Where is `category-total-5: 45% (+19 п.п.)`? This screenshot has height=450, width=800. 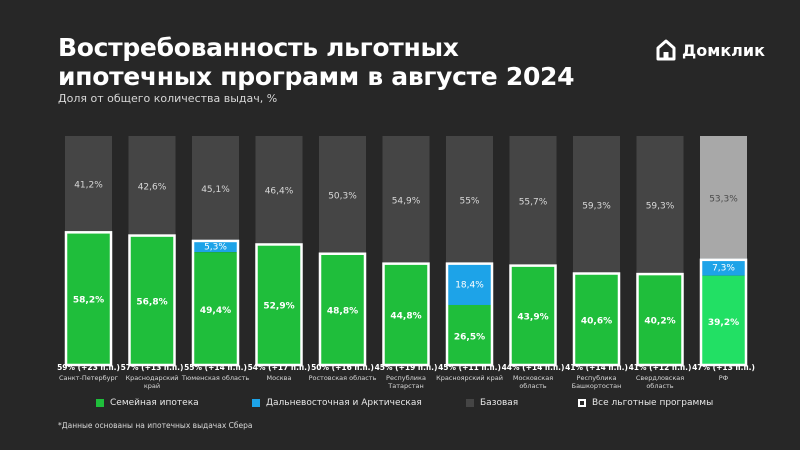 category-total-5: 45% (+19 п.п.) is located at coordinates (406, 367).